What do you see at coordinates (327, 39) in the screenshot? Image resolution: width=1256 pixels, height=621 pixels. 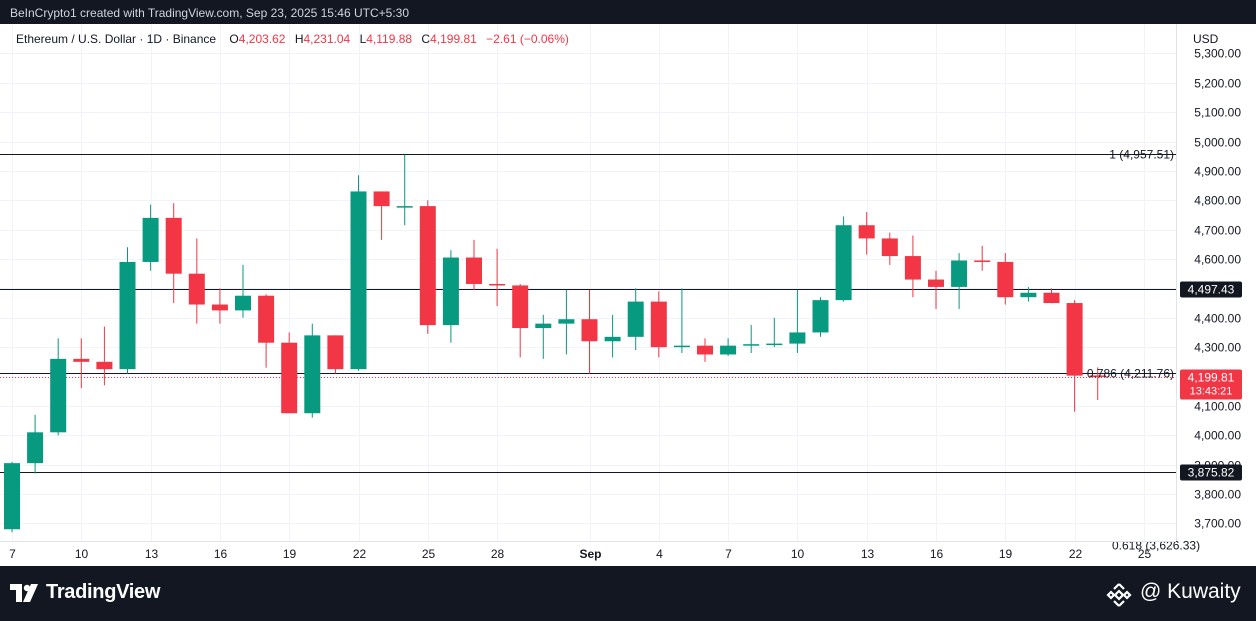 I see `legend-high-value: 4,231.04` at bounding box center [327, 39].